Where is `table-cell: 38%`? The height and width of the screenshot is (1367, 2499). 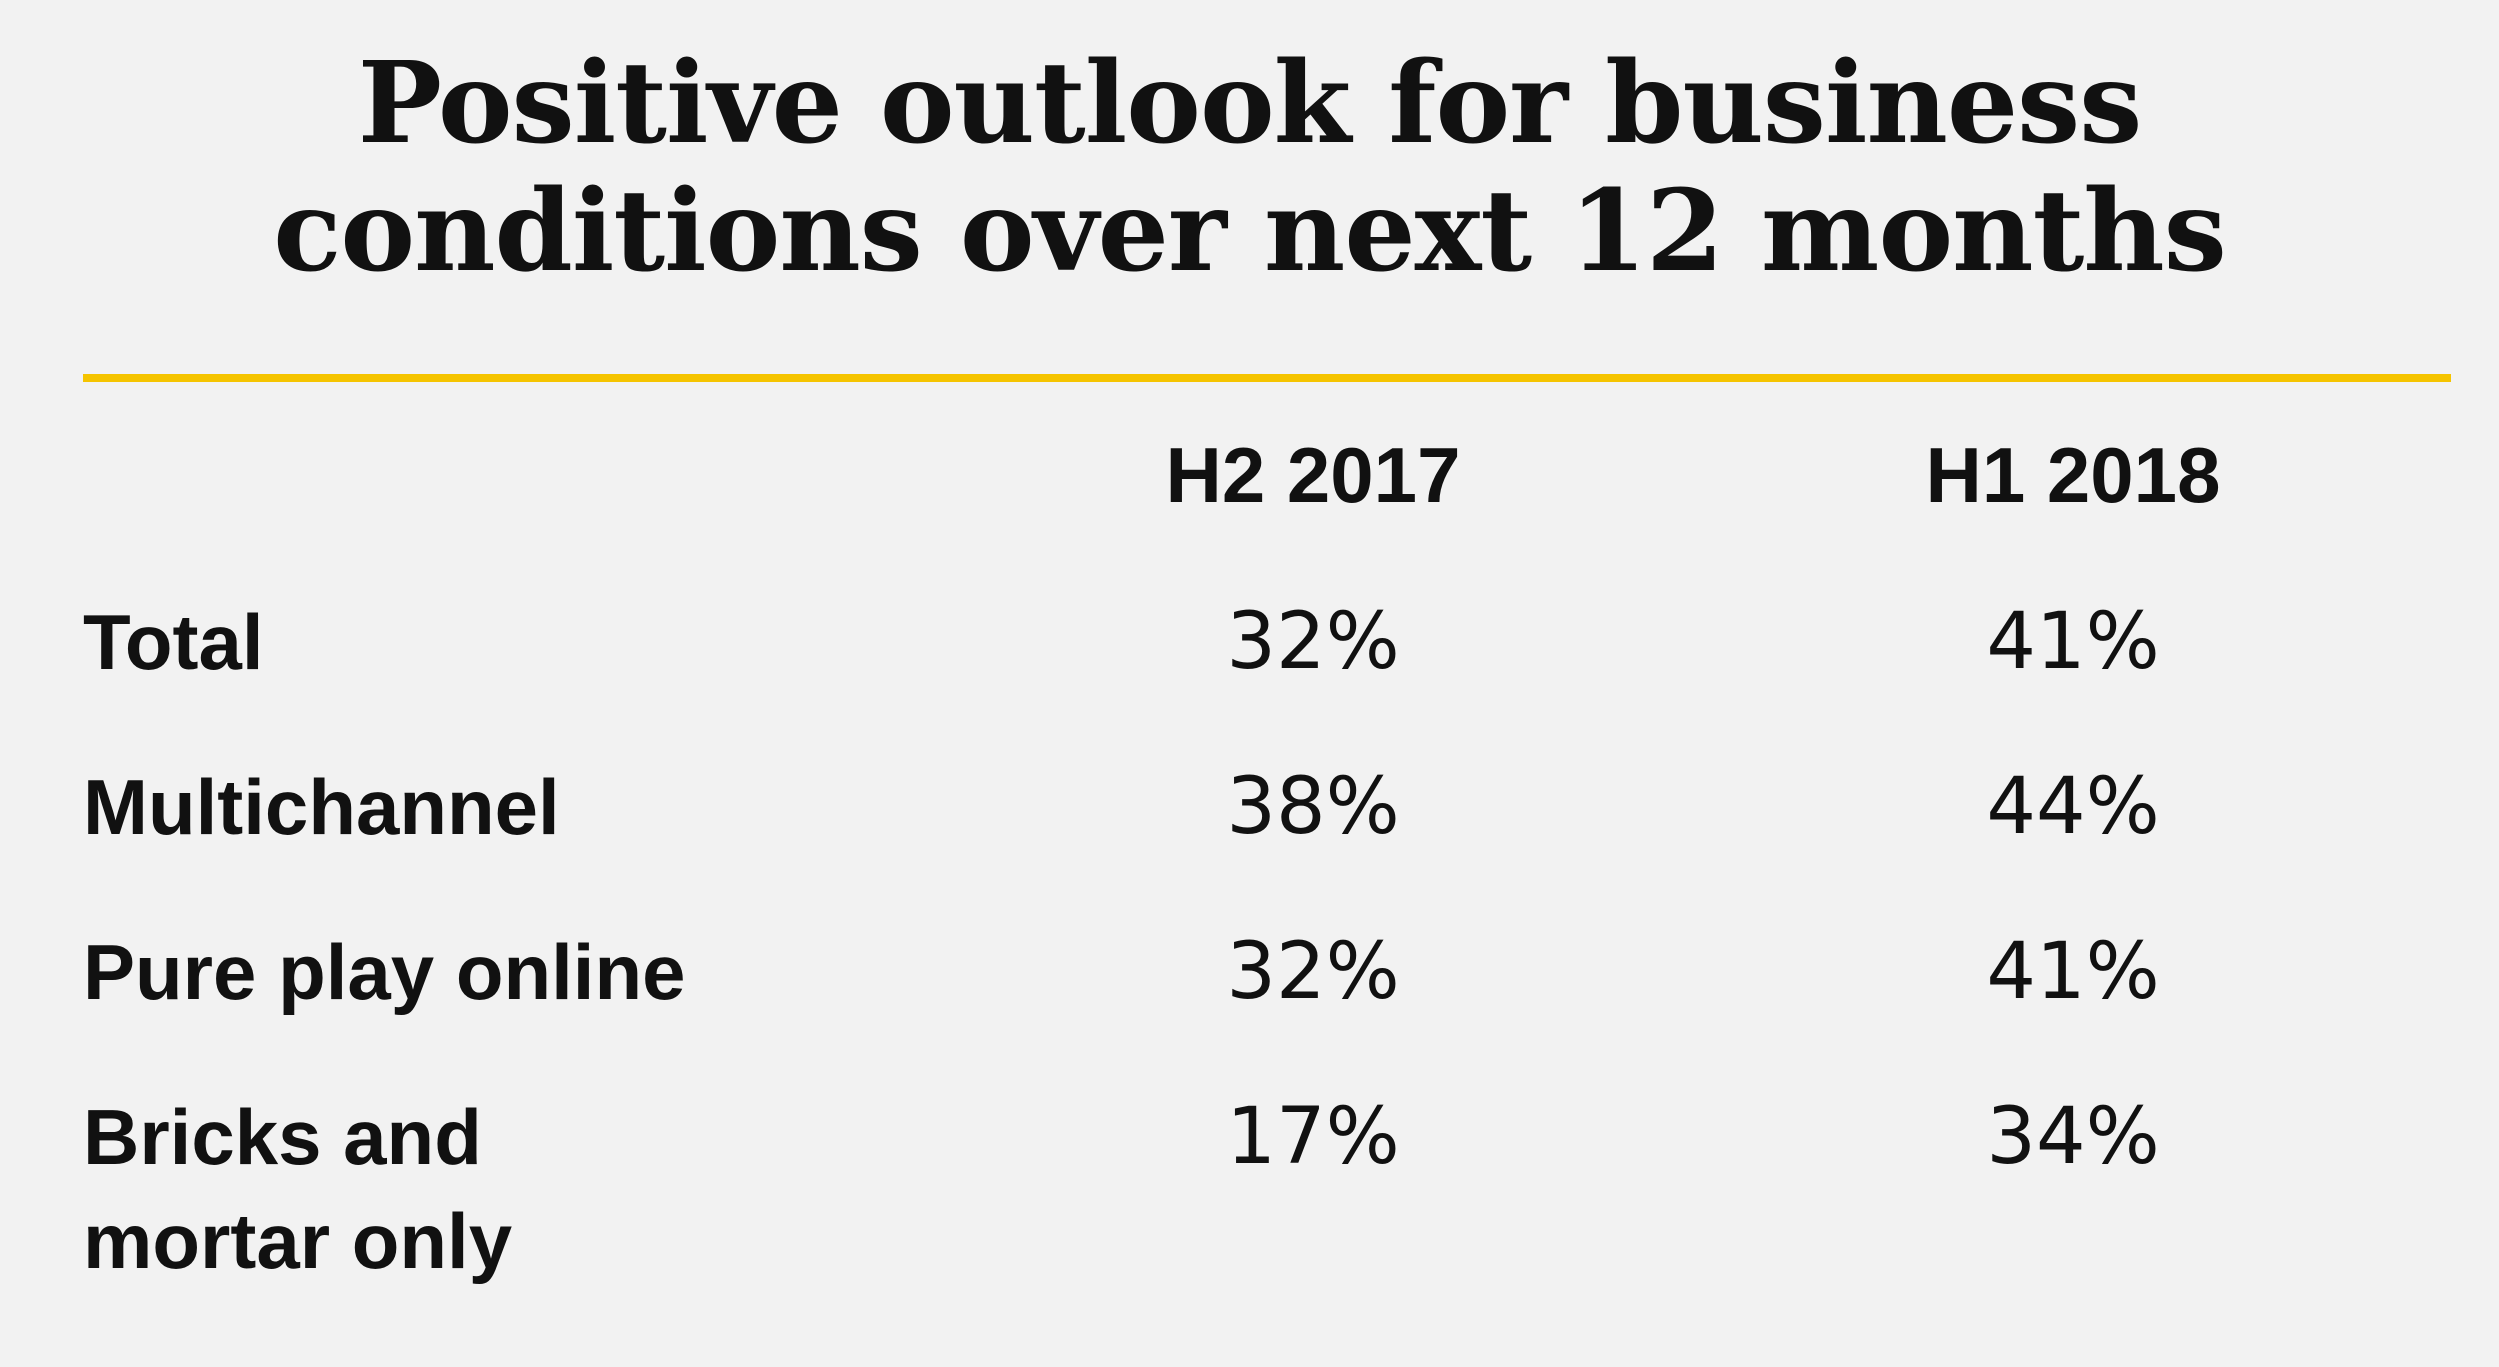
table-cell: 38% is located at coordinates (1313, 807).